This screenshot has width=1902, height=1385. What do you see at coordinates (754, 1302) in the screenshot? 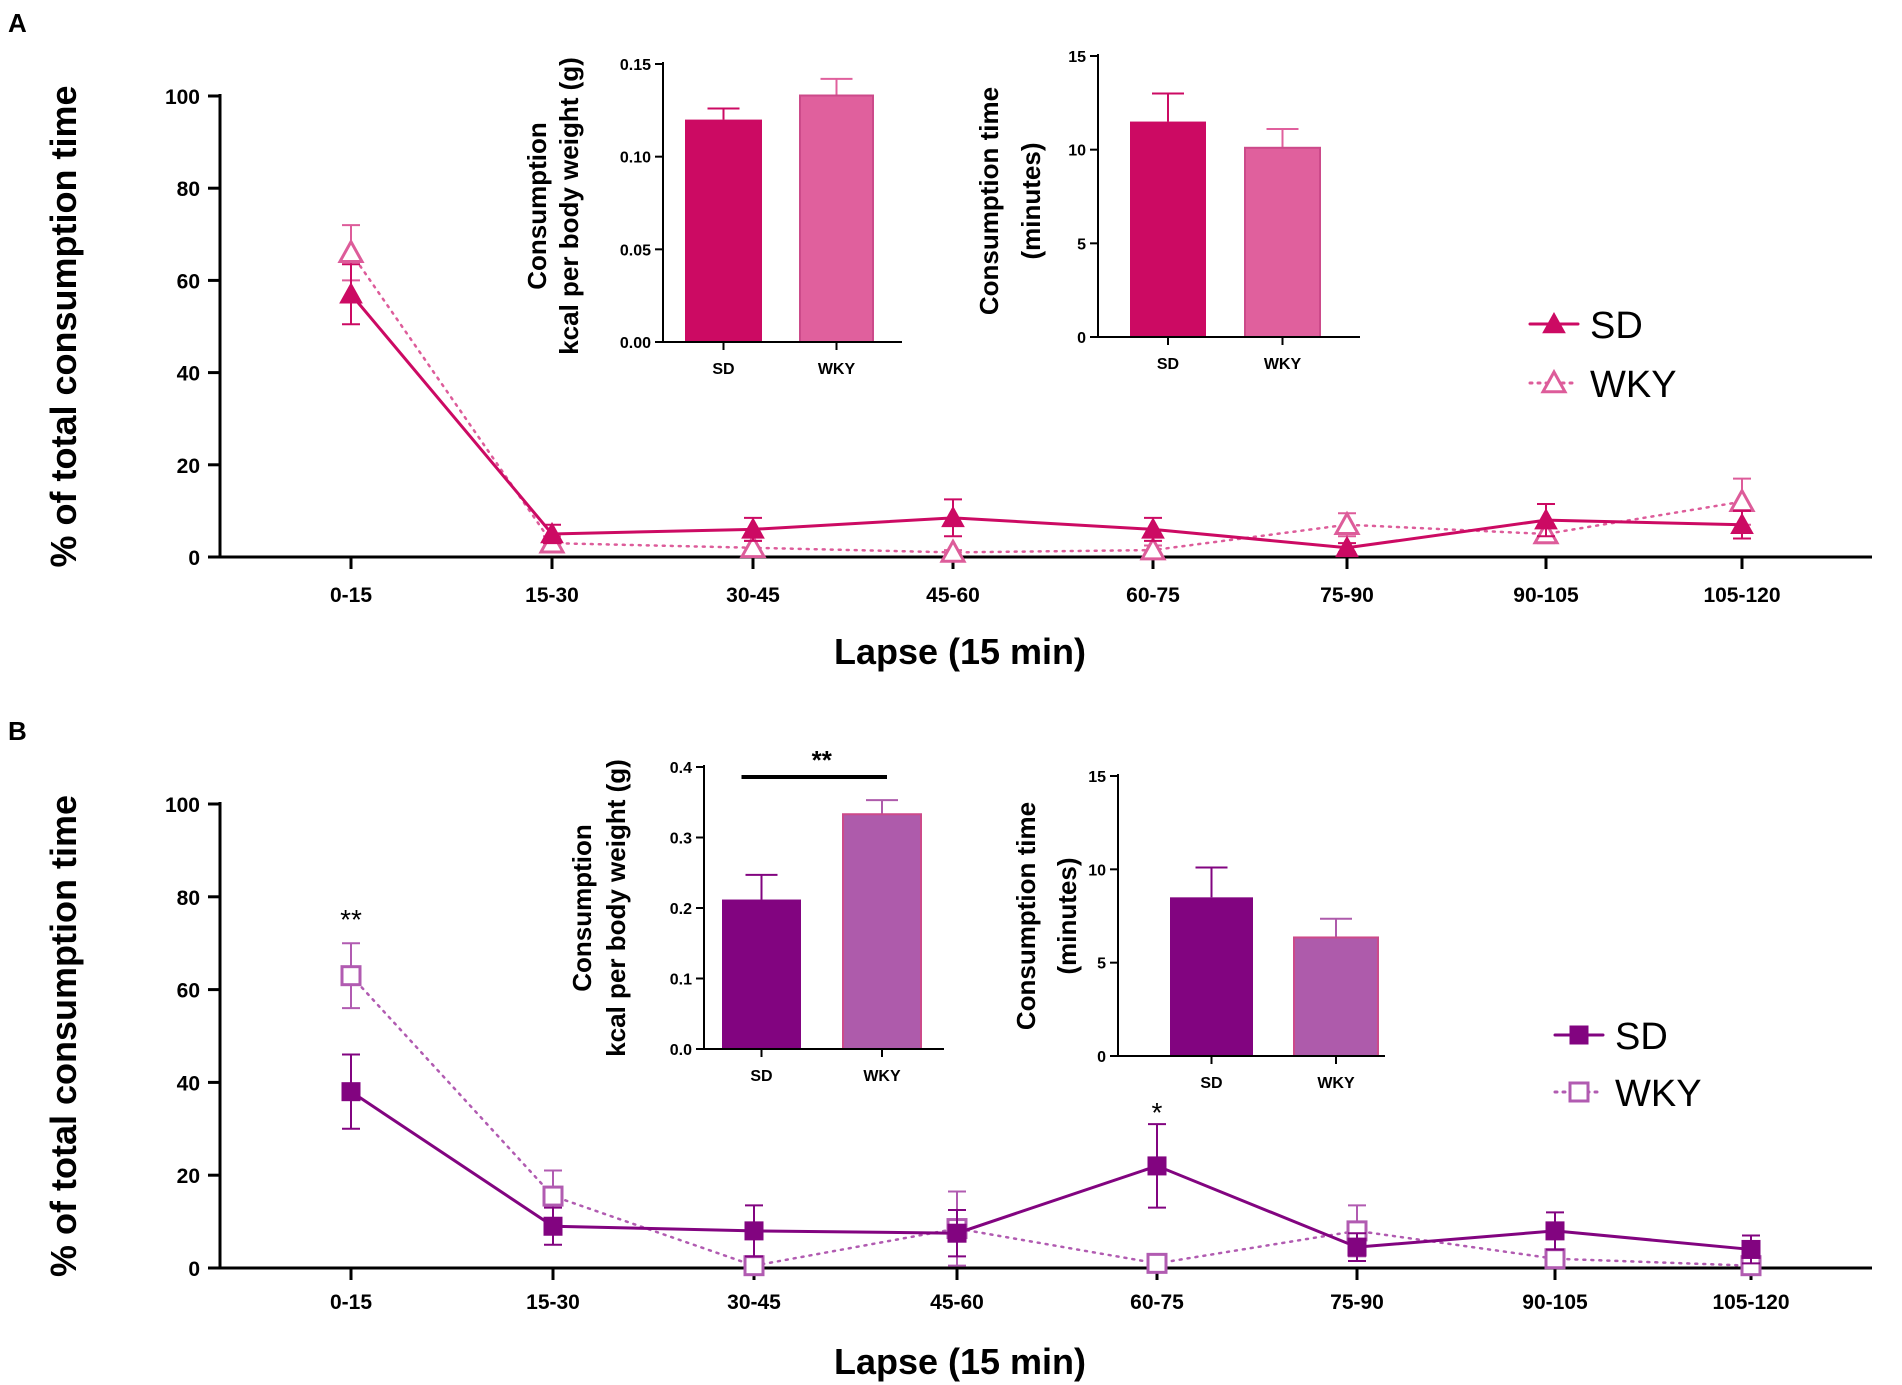
I see `x-tick-label: 30-45` at bounding box center [754, 1302].